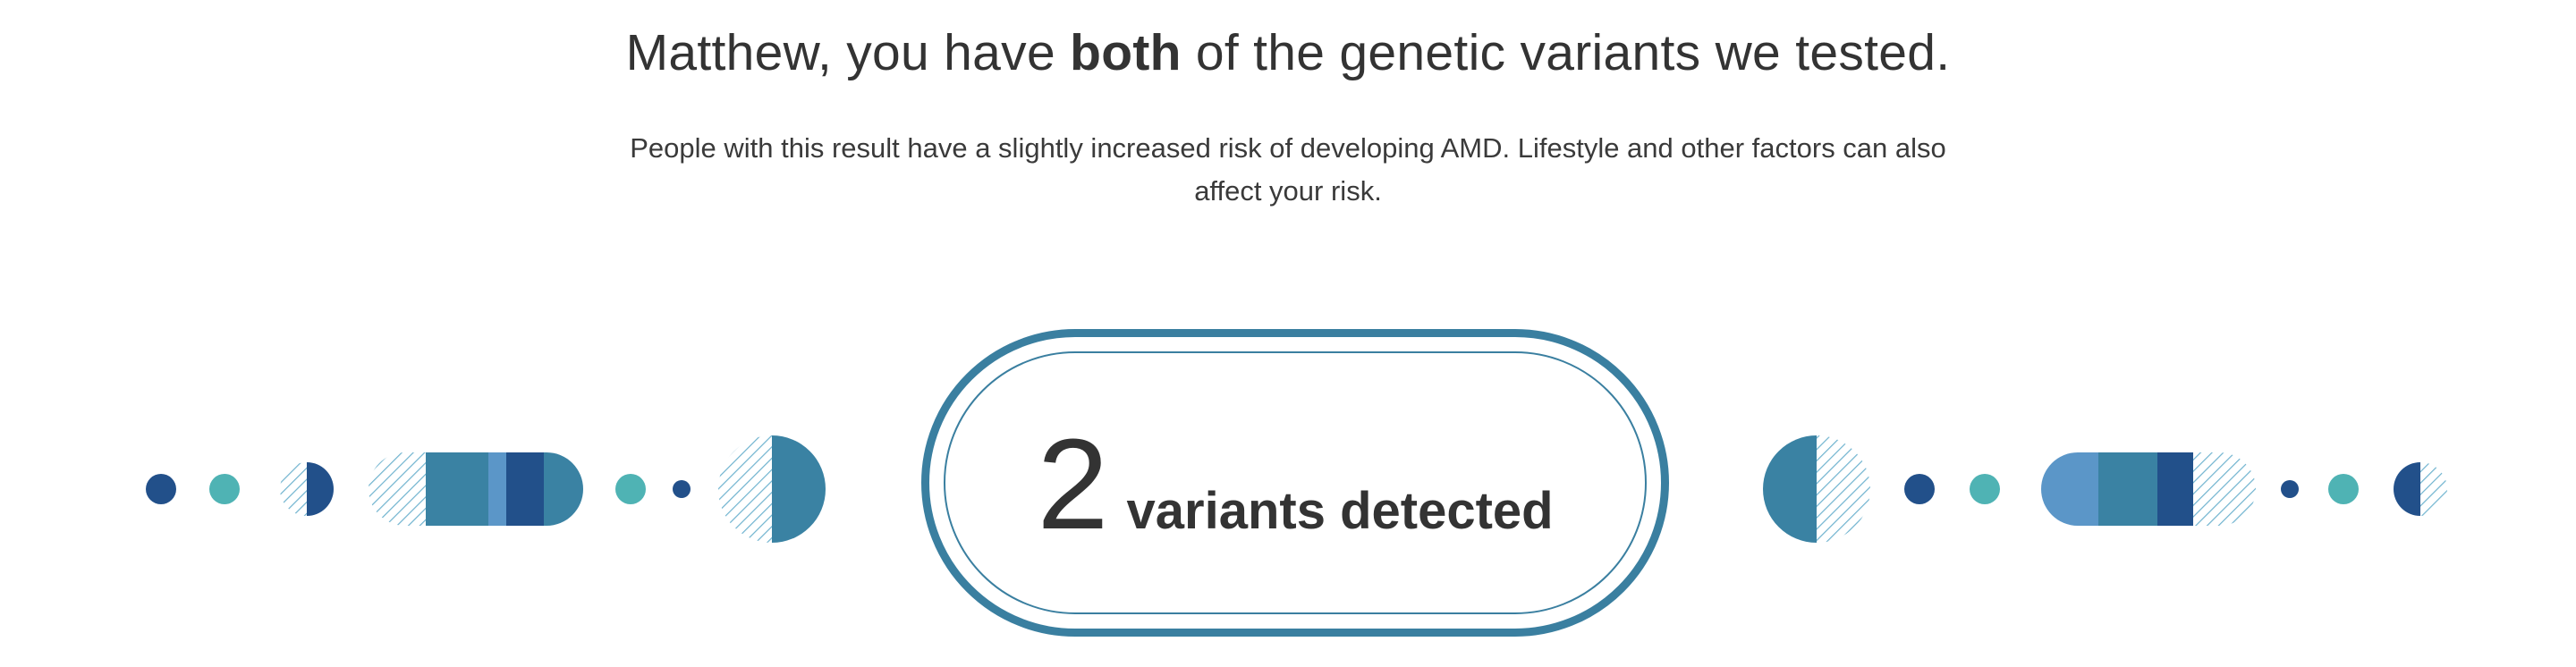 This screenshot has height=667, width=2576. What do you see at coordinates (848, 53) in the screenshot?
I see `headline-prefix: Matthew, you have` at bounding box center [848, 53].